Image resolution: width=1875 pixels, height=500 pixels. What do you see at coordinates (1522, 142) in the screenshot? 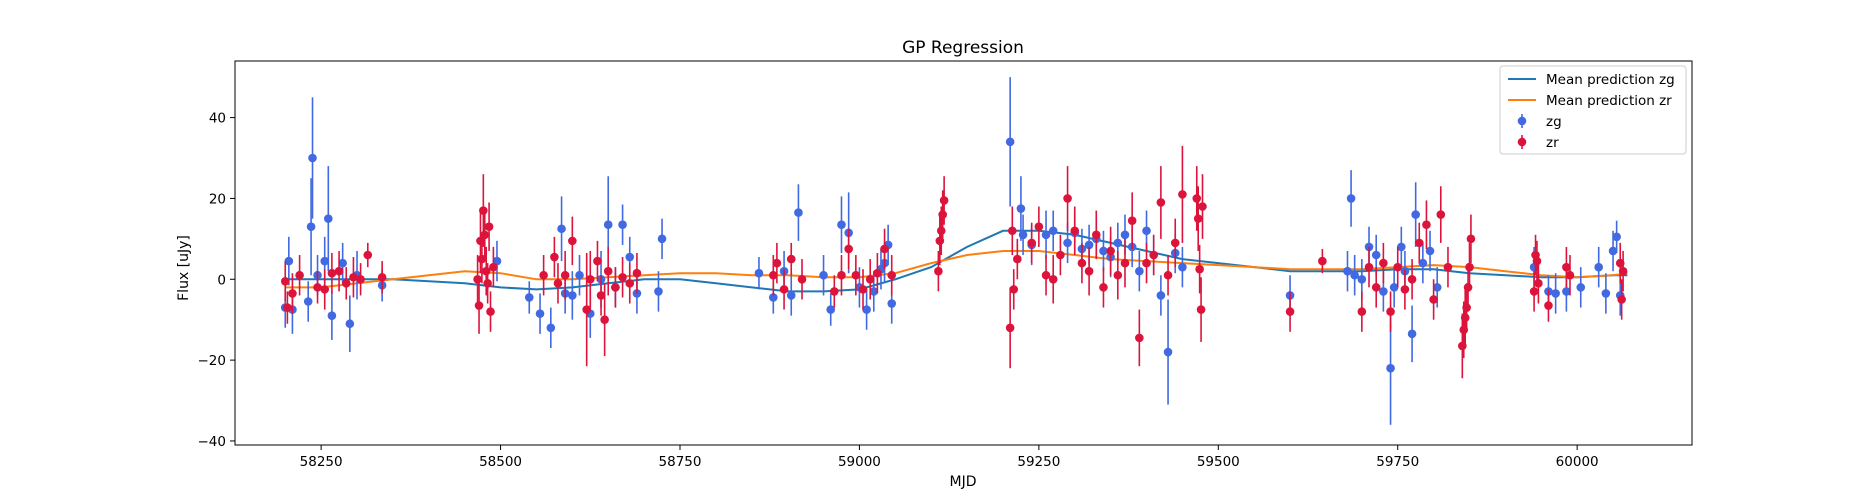
I see `legend-swatch-marker` at bounding box center [1522, 142].